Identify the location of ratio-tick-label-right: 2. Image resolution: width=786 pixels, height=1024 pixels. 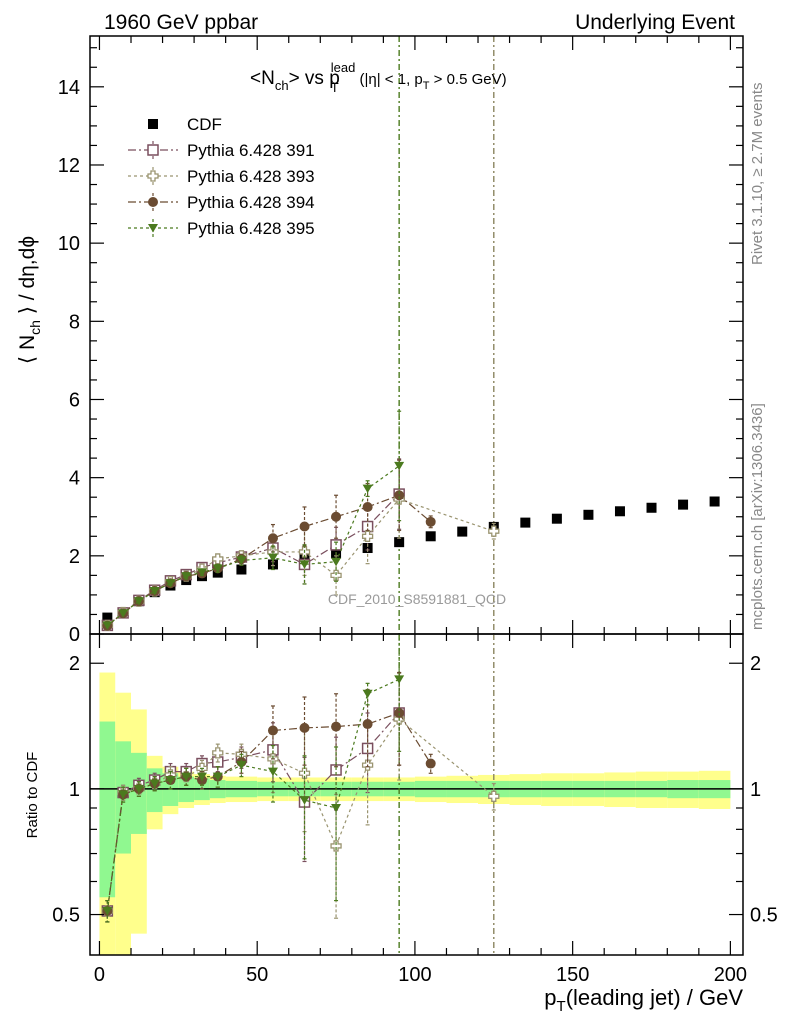
(755, 664).